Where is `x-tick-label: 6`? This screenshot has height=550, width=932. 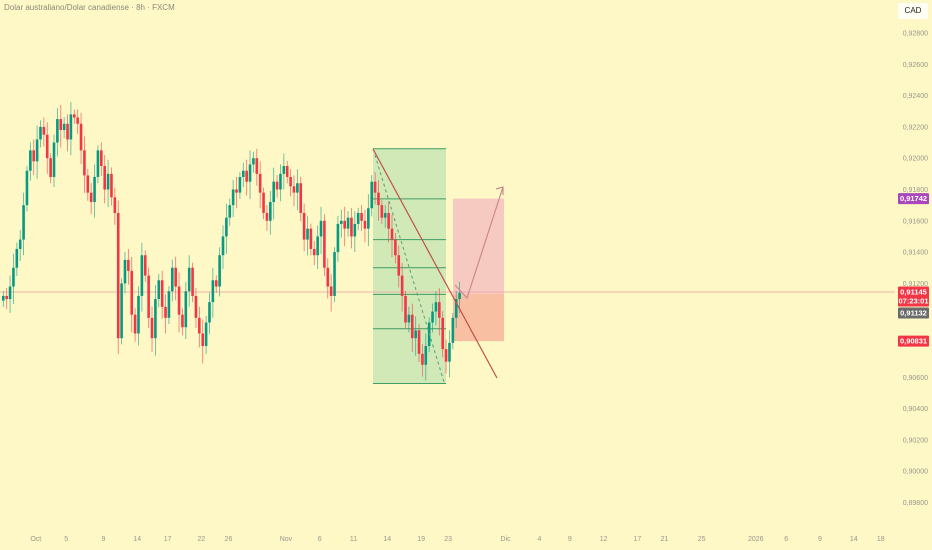
x-tick-label: 6 is located at coordinates (786, 539).